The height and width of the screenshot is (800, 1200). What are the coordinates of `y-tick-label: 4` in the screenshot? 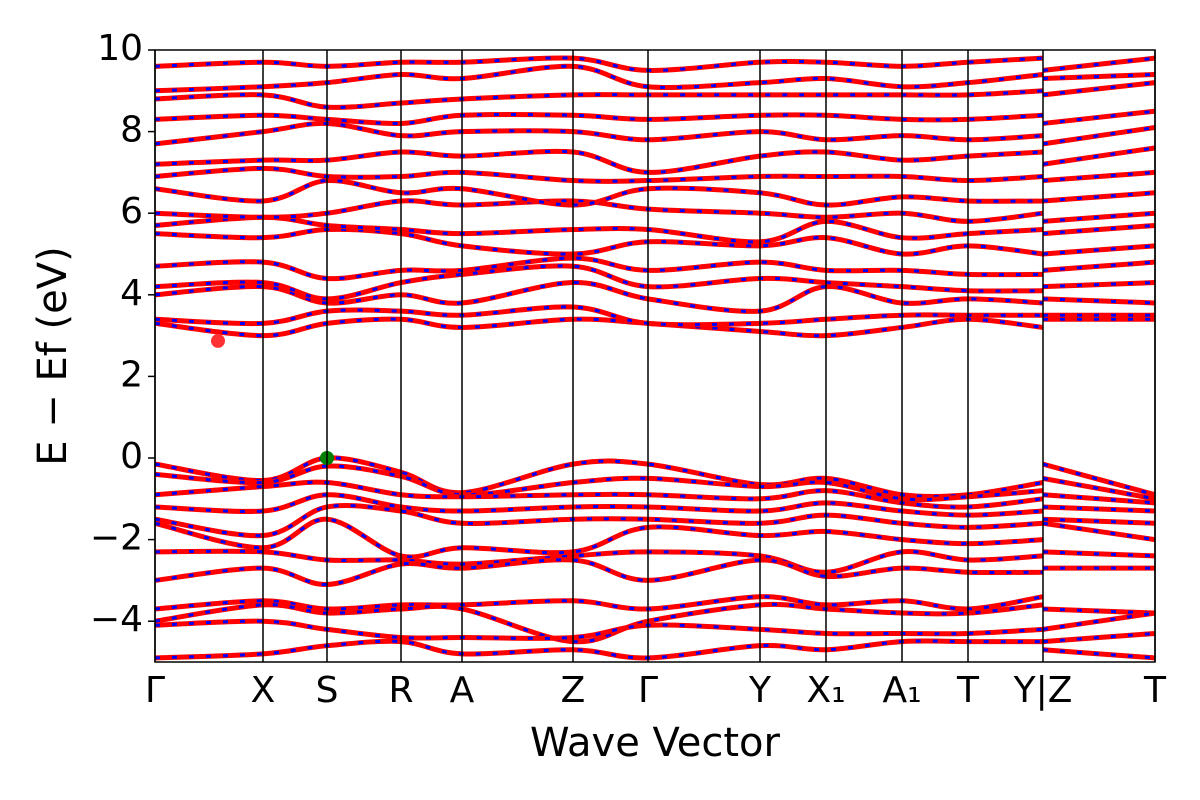 It's located at (131, 293).